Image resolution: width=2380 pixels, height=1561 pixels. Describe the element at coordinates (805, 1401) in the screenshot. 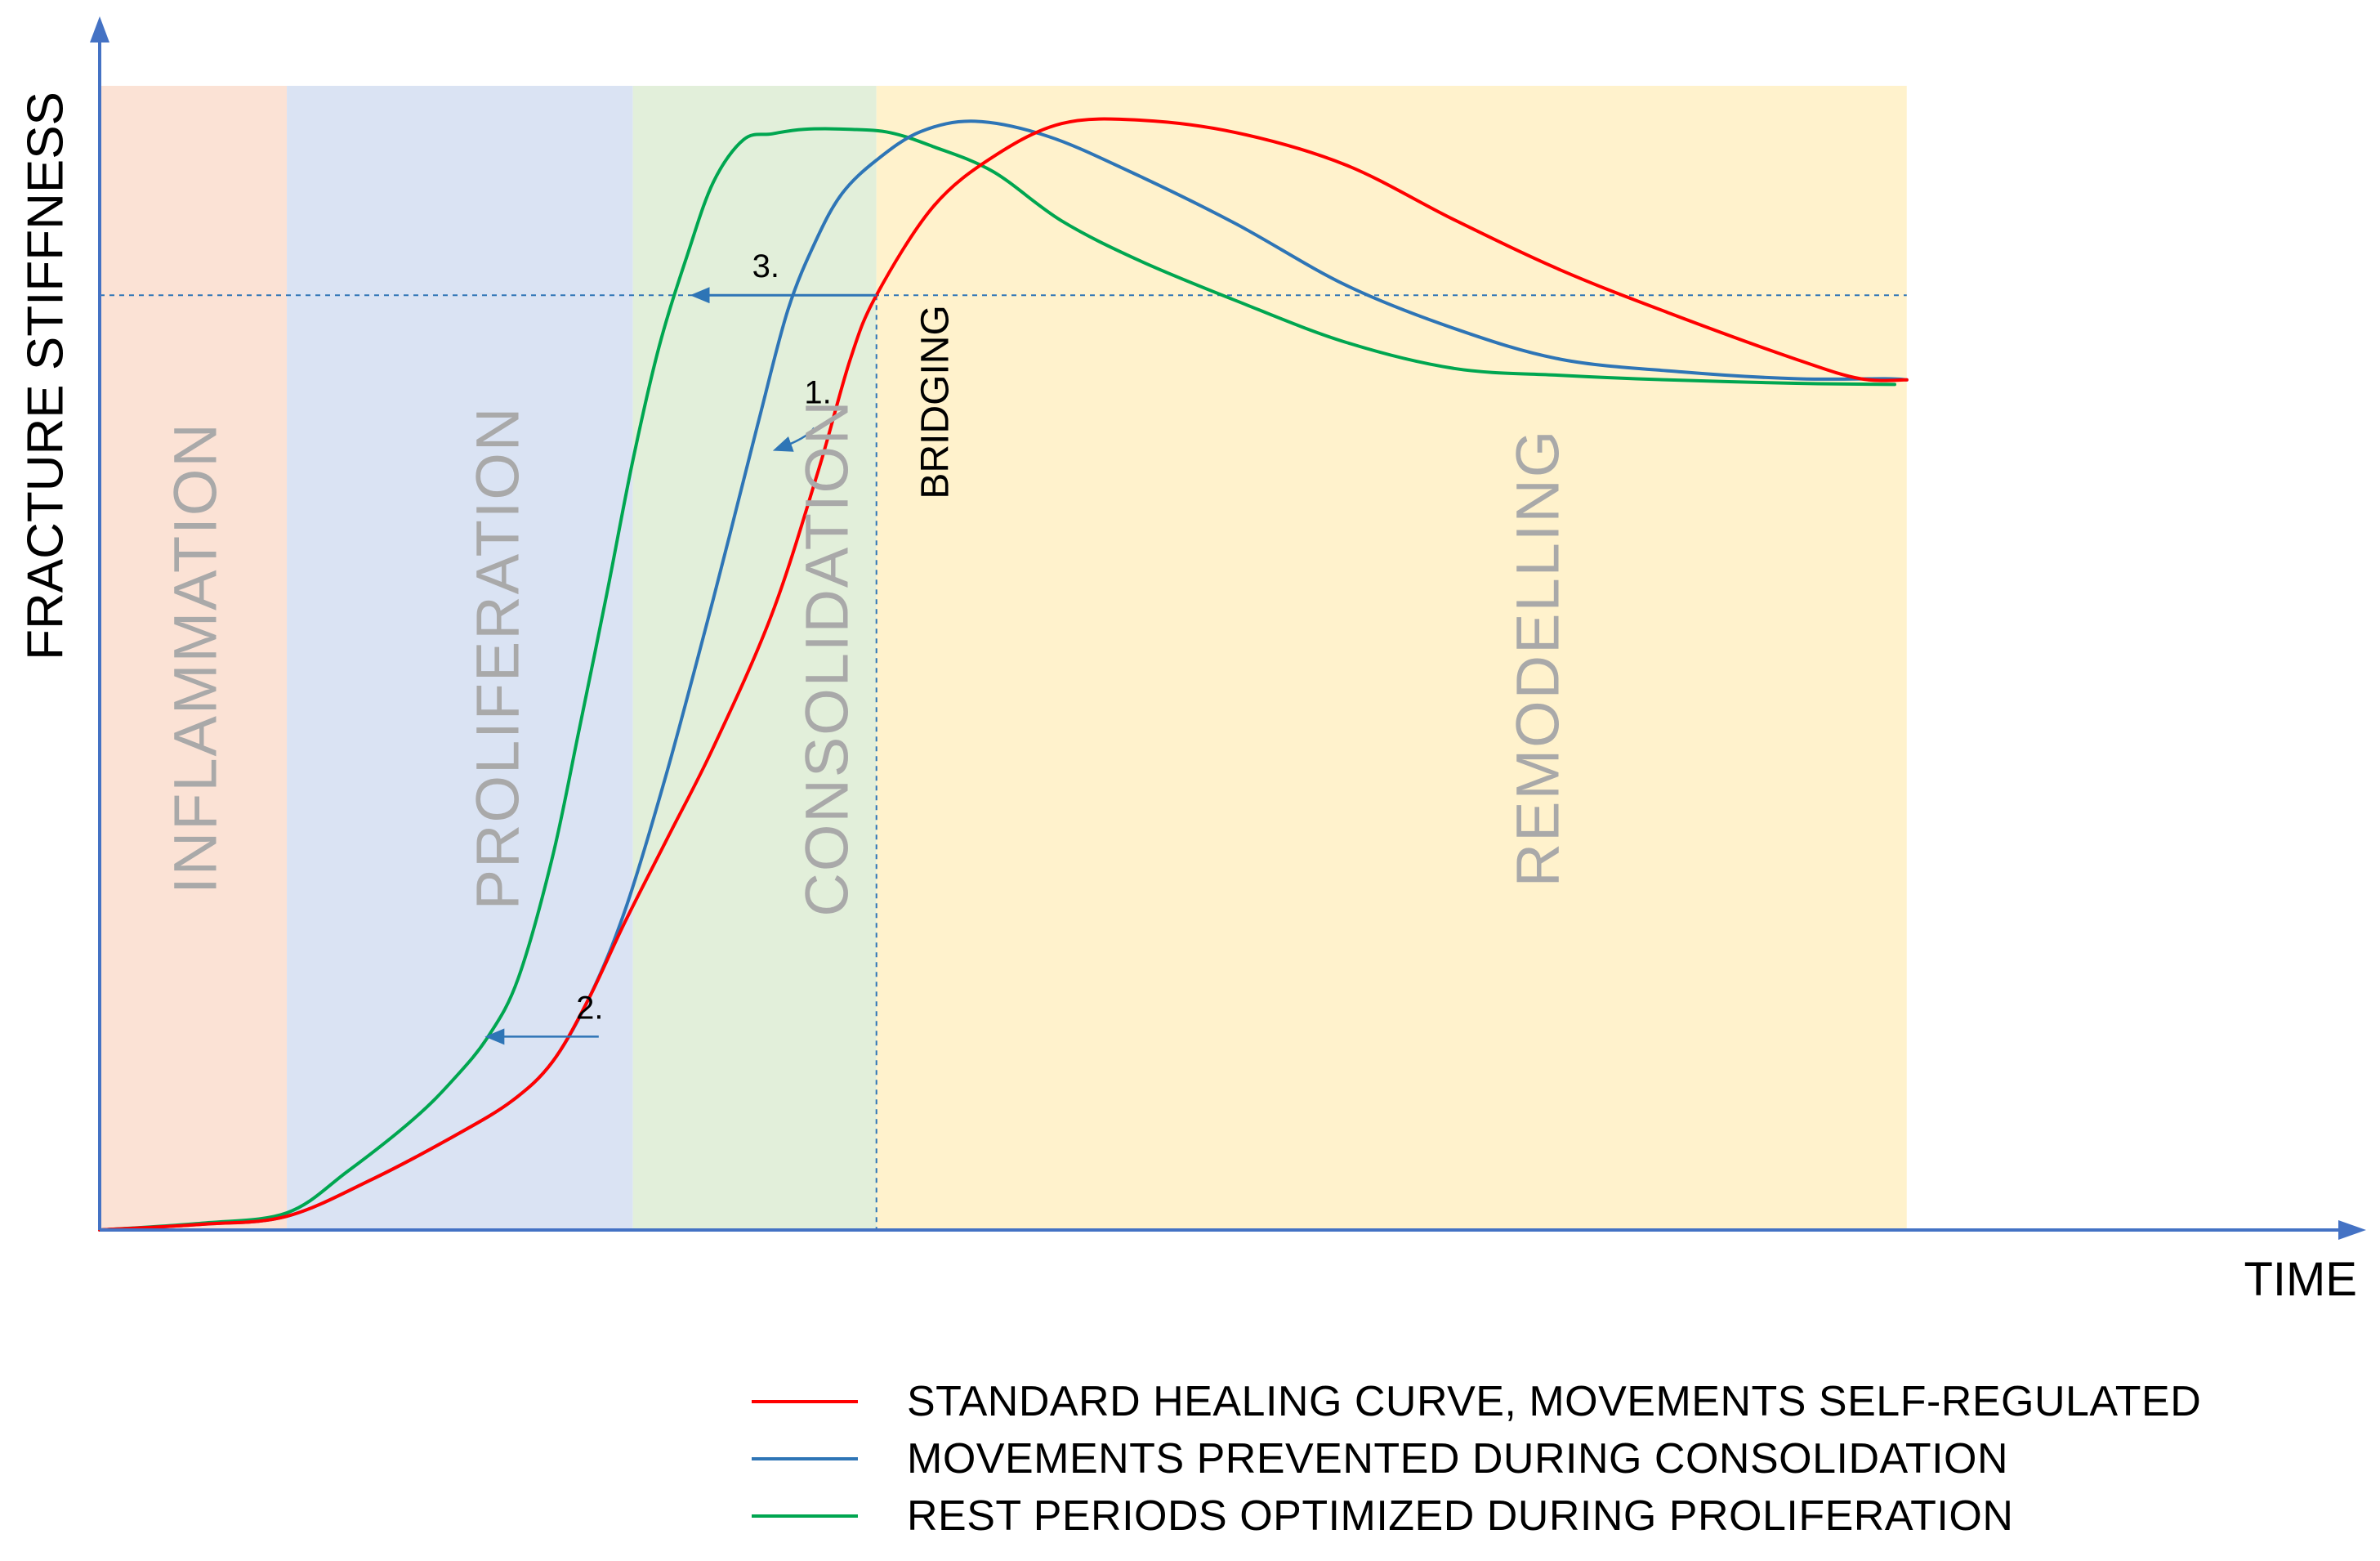

I see `legend-swatch-standard` at that location.